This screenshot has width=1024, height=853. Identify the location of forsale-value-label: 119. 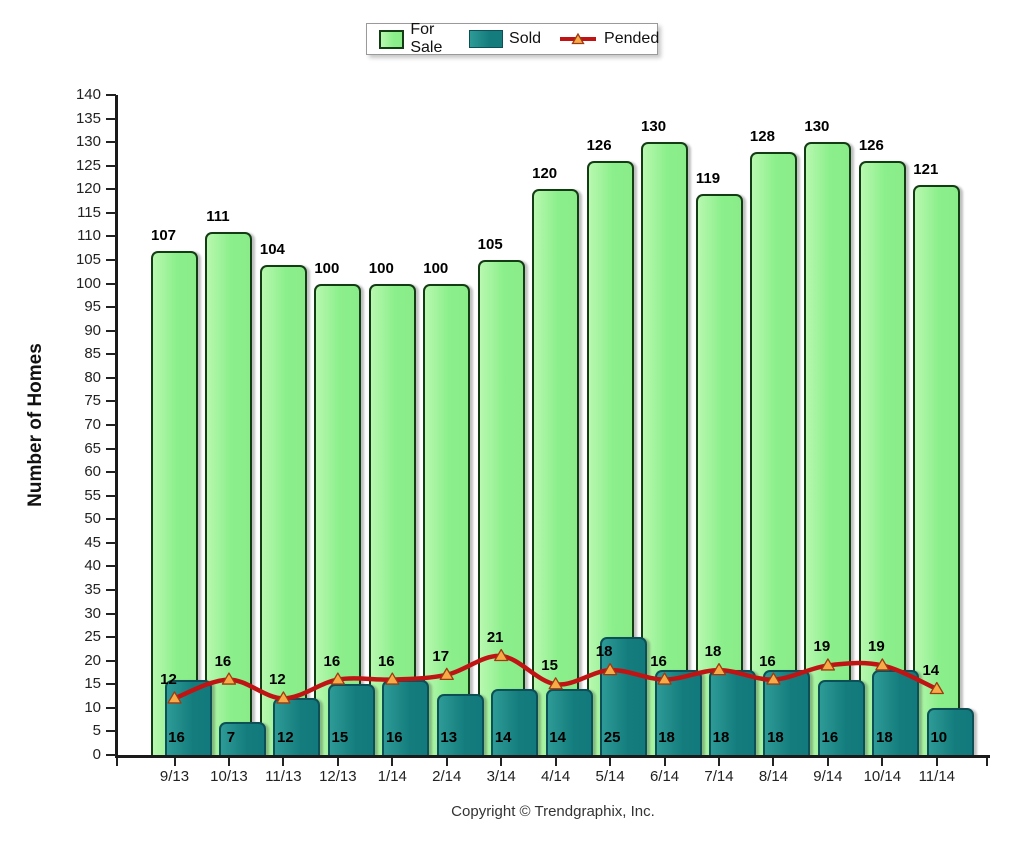
(708, 178).